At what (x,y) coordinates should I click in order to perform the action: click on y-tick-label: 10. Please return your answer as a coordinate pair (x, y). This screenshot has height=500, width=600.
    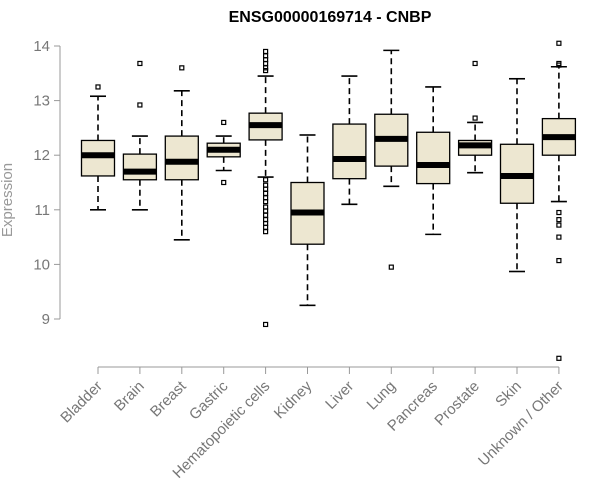
    Looking at the image, I should click on (41, 264).